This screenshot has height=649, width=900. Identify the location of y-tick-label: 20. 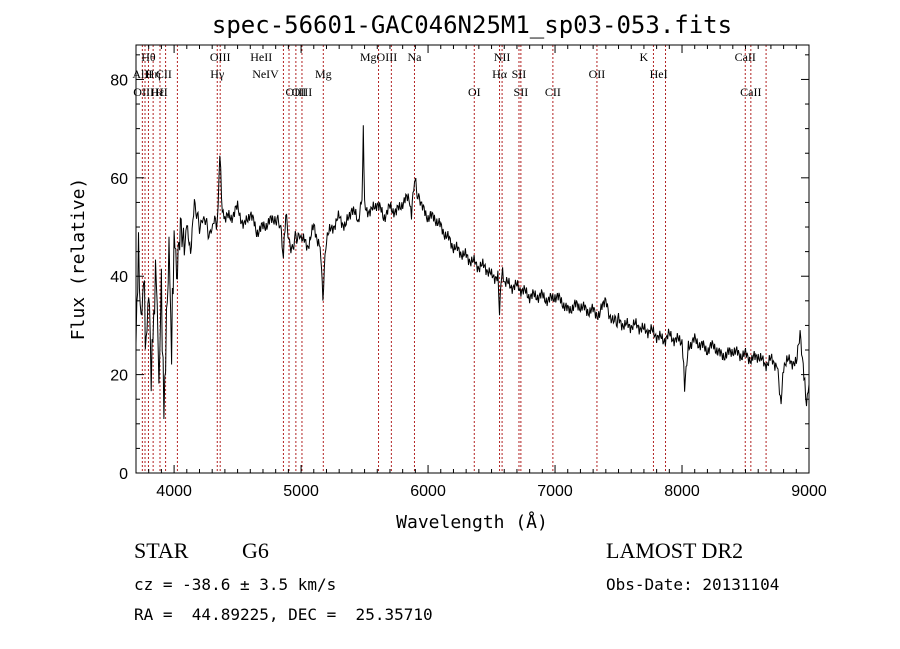
(119, 376).